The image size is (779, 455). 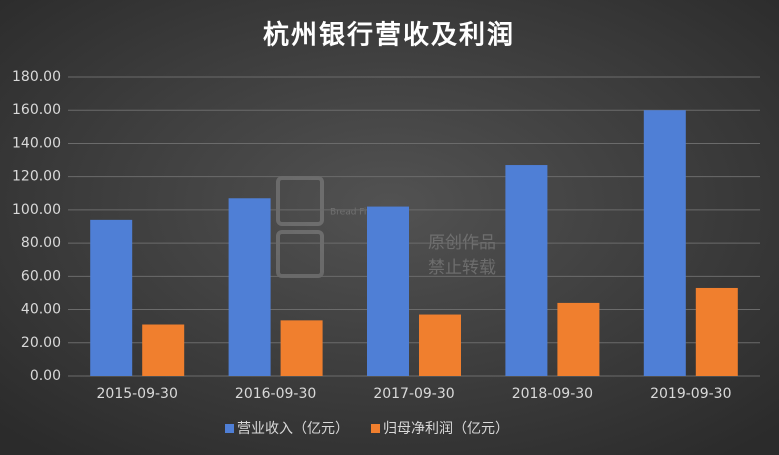 I want to click on y-tick-label: 180.00, so click(x=36, y=77).